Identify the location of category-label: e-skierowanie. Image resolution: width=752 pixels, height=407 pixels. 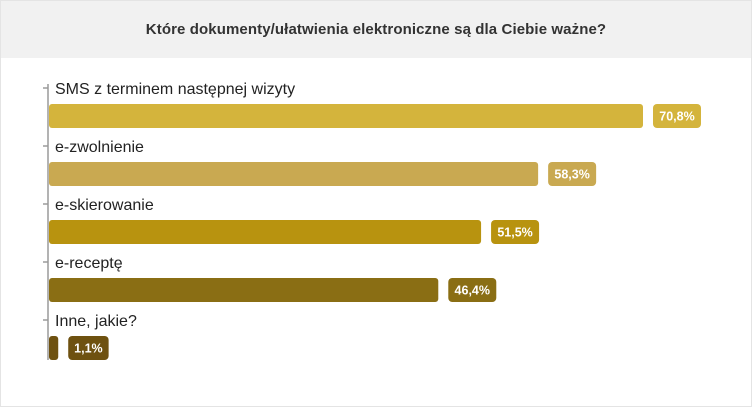
(104, 205).